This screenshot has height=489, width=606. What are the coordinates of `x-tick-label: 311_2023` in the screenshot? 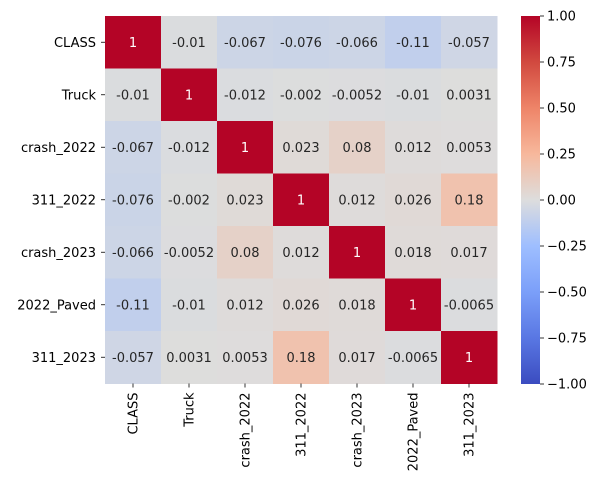 It's located at (470, 425).